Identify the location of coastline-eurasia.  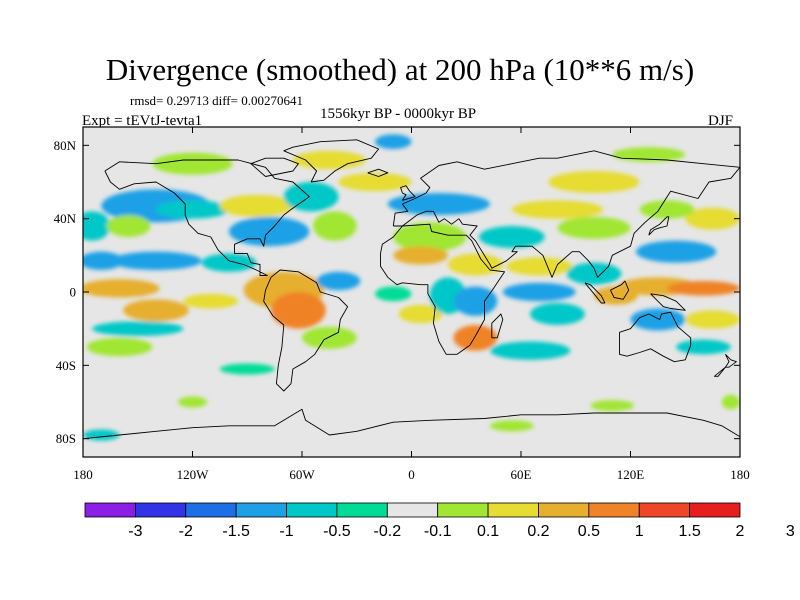
(566, 214).